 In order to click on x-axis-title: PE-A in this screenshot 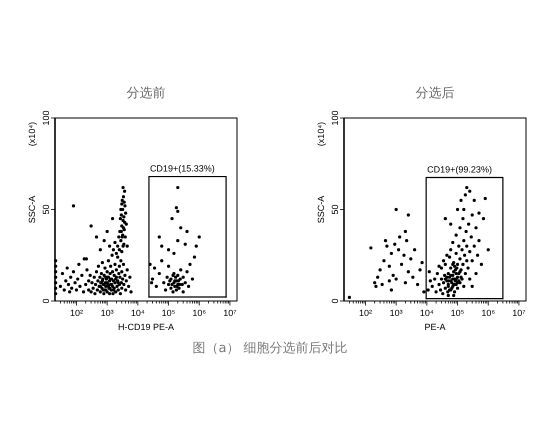, I will do `click(435, 327)`.